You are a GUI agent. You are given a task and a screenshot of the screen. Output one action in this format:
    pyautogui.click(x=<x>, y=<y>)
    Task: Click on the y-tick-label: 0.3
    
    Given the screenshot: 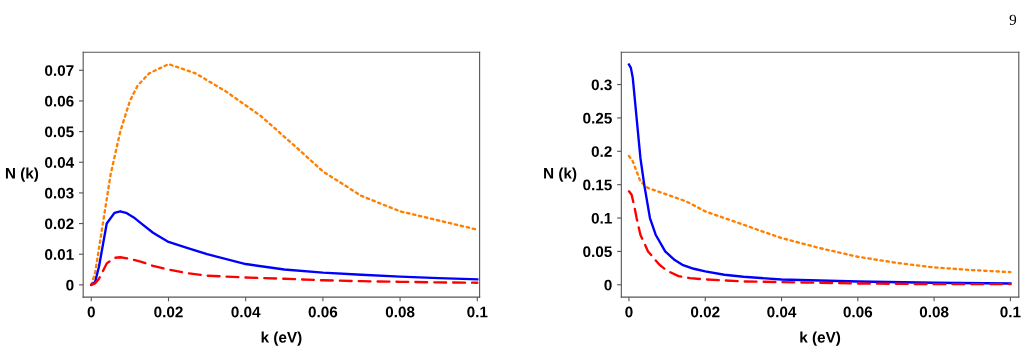 What is the action you would take?
    pyautogui.click(x=601, y=85)
    